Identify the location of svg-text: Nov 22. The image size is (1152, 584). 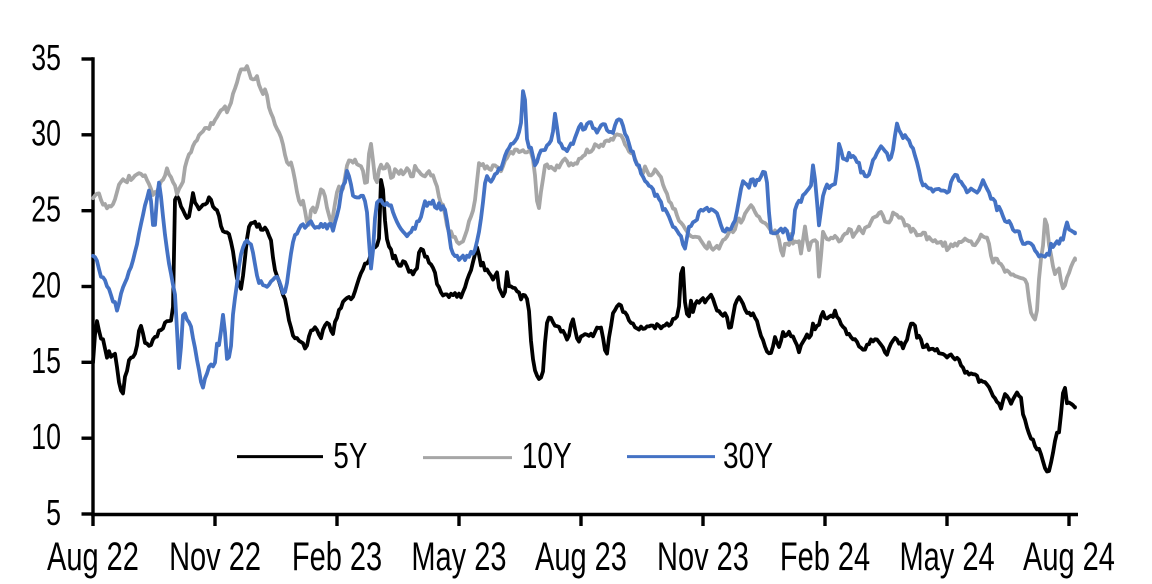
(215, 557).